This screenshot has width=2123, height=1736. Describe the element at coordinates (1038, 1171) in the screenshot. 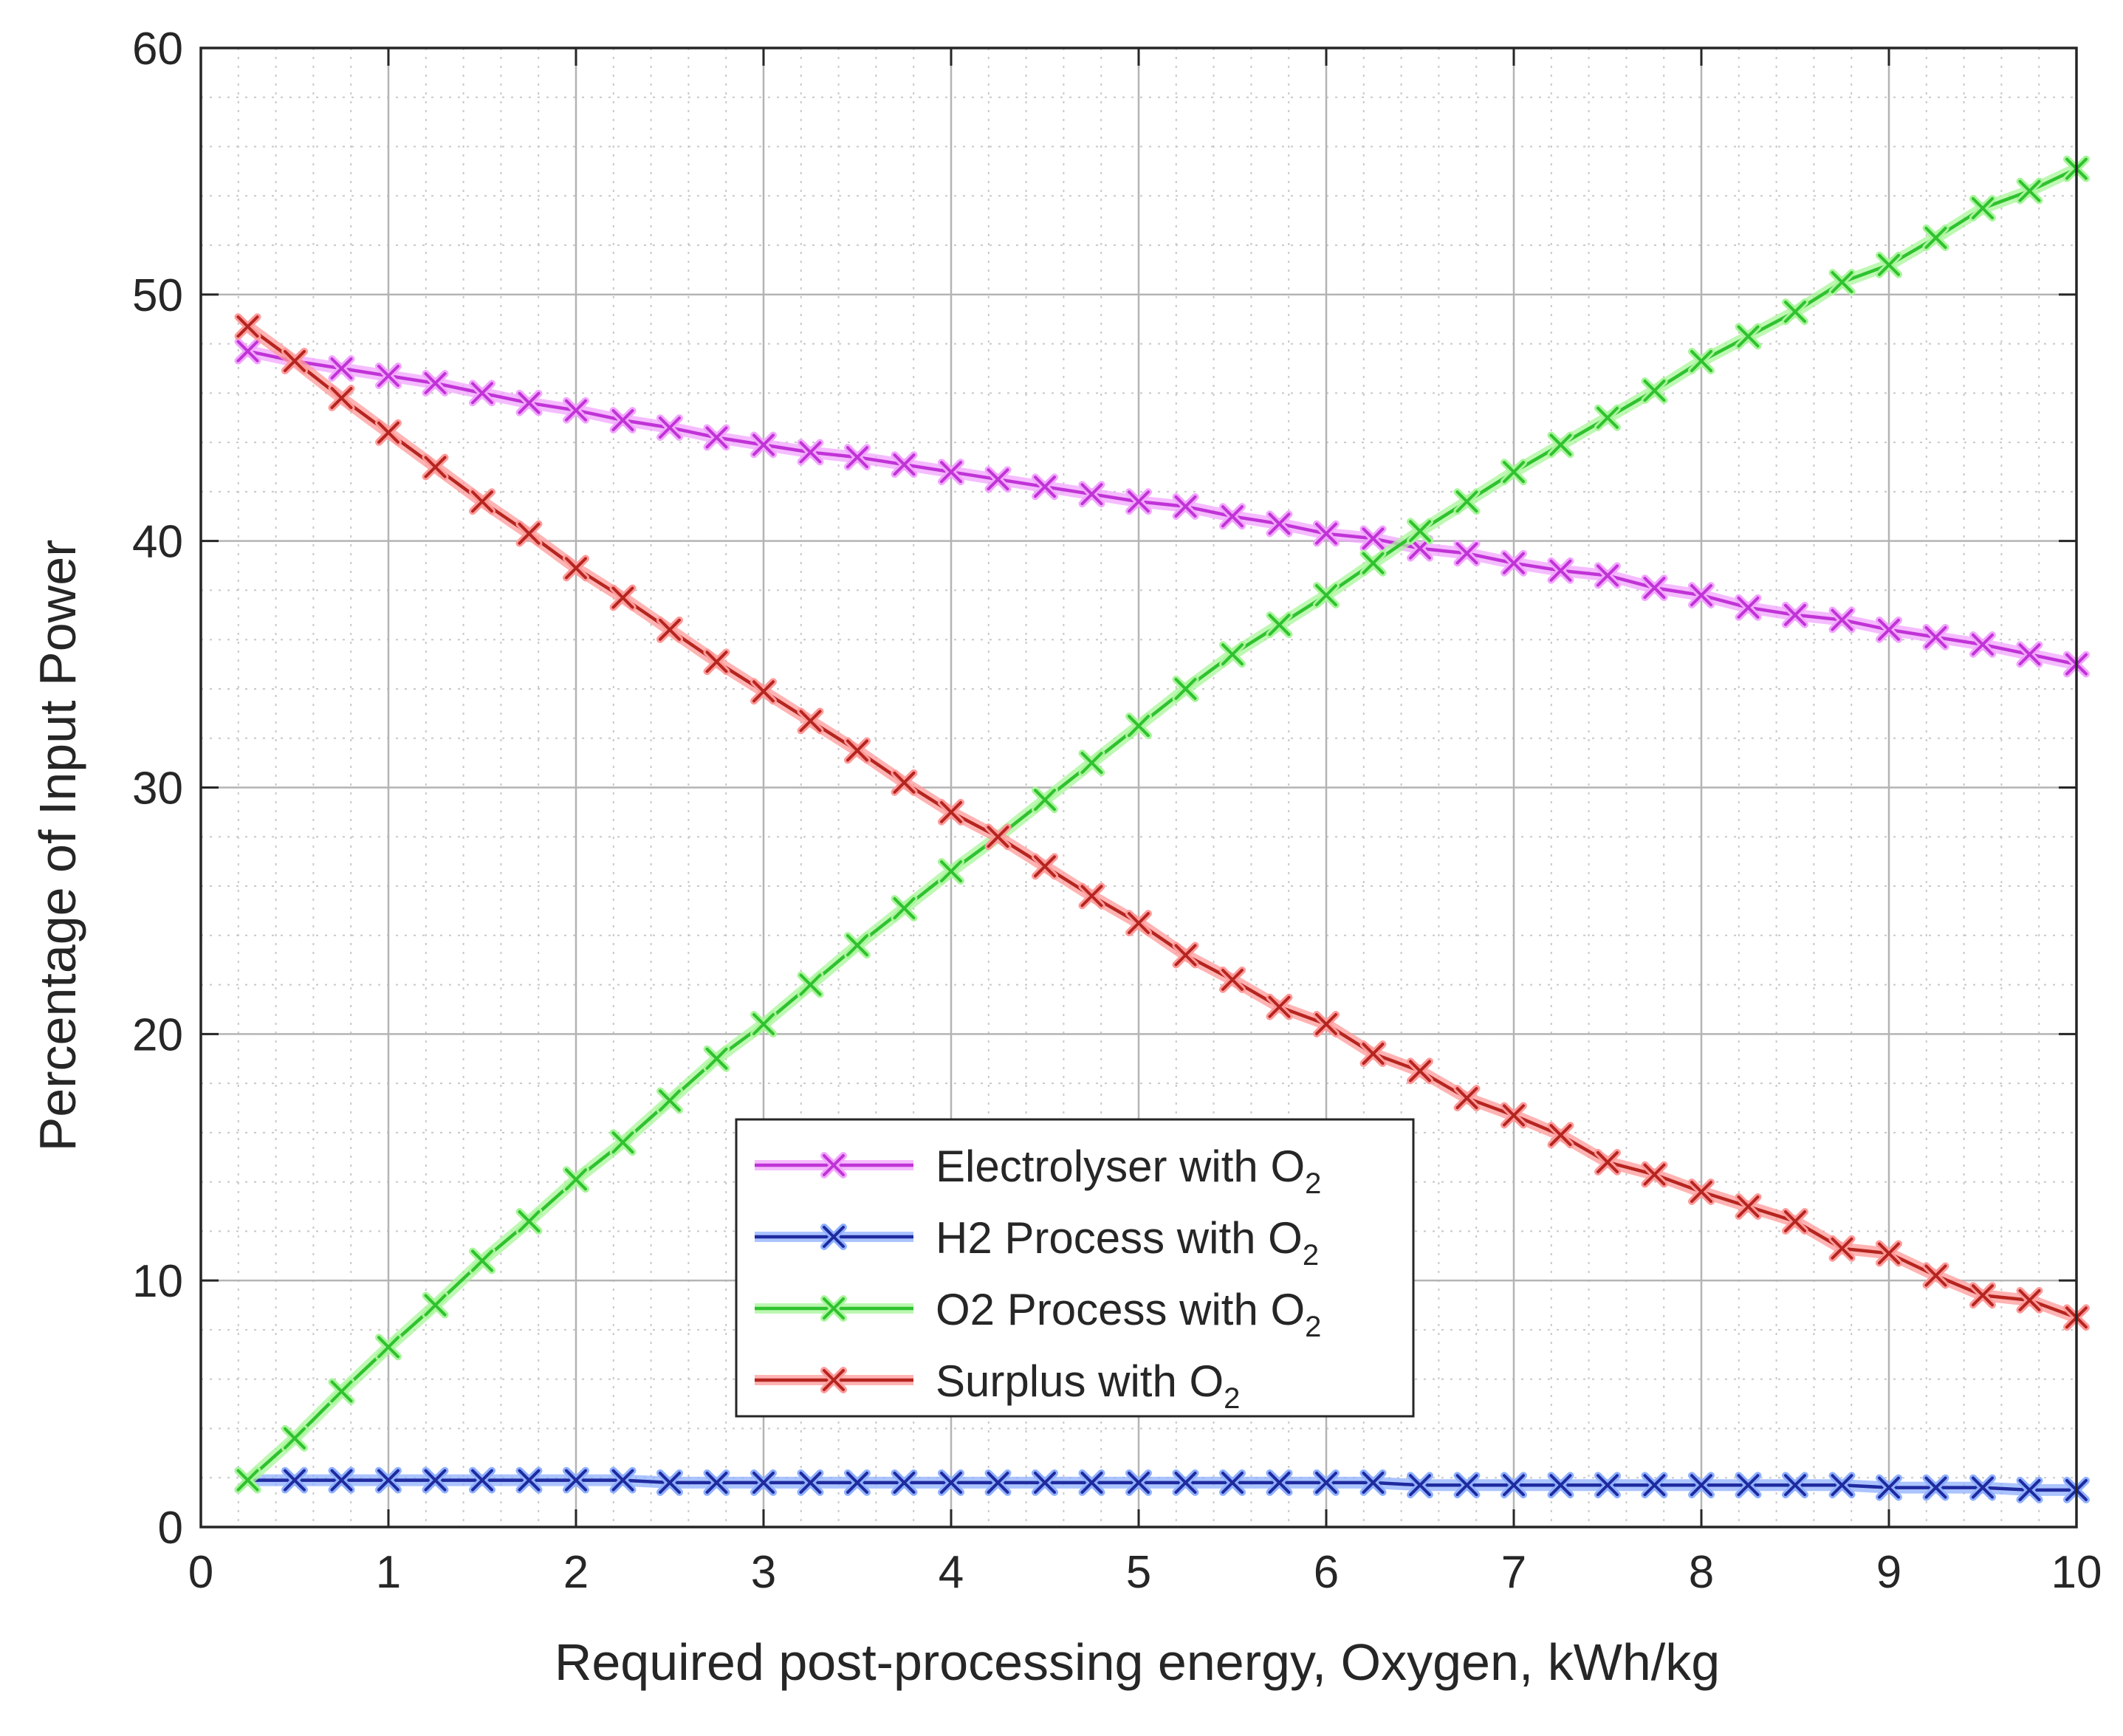

I see `legend-entry-electrolyser-with-o: Electrolyser with O2` at that location.